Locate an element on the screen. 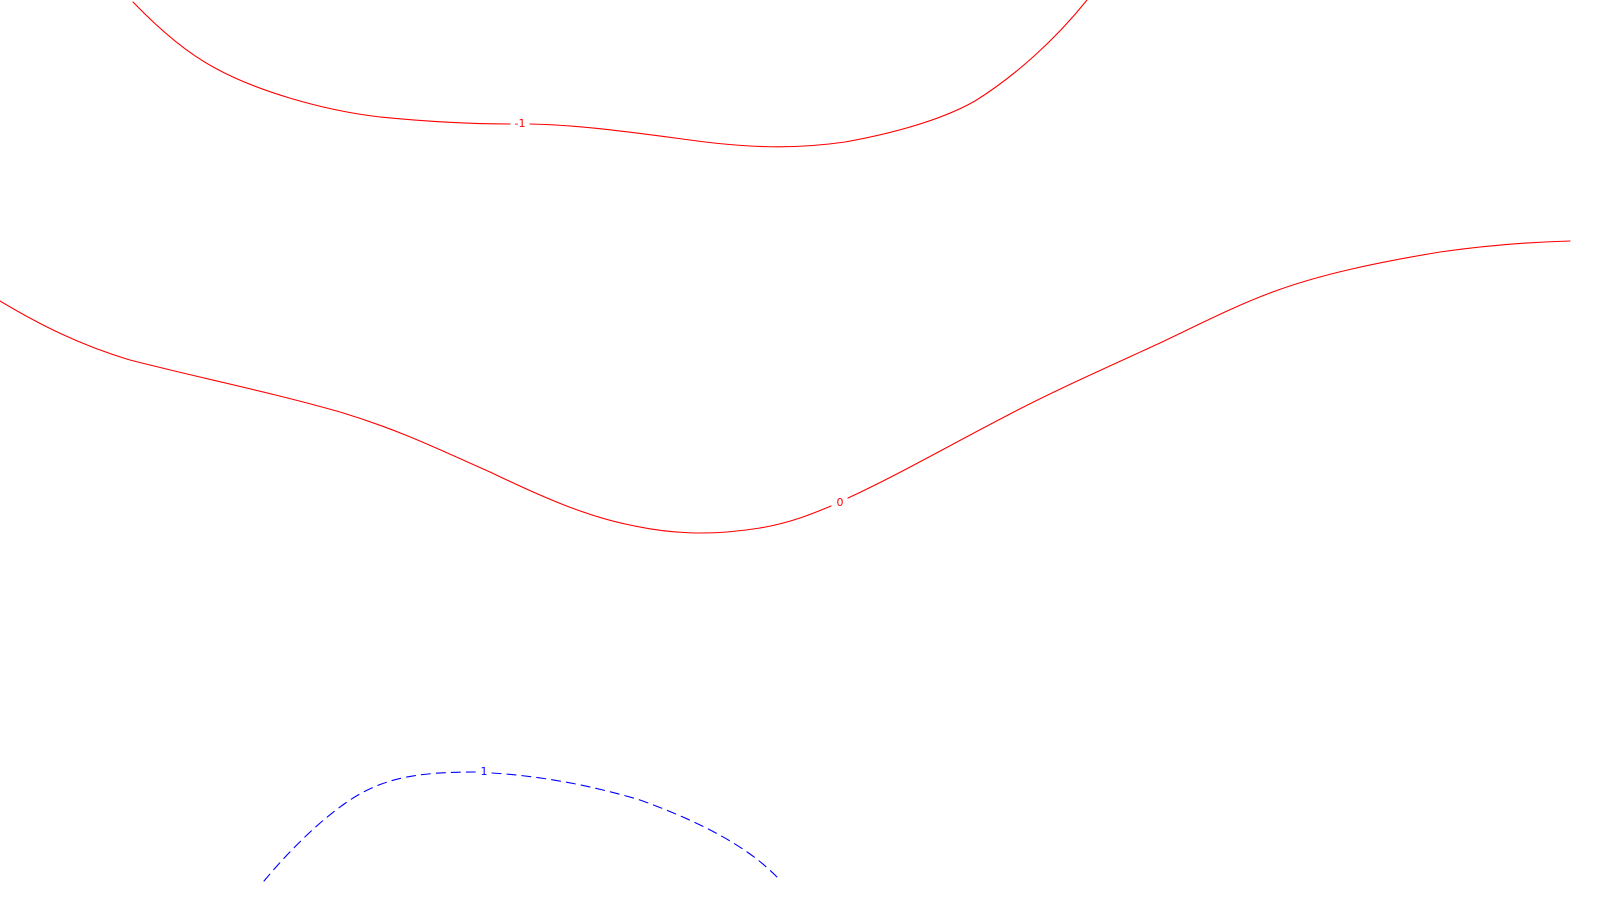 The height and width of the screenshot is (900, 1600). contour-line-pos1-right is located at coordinates (636, 827).